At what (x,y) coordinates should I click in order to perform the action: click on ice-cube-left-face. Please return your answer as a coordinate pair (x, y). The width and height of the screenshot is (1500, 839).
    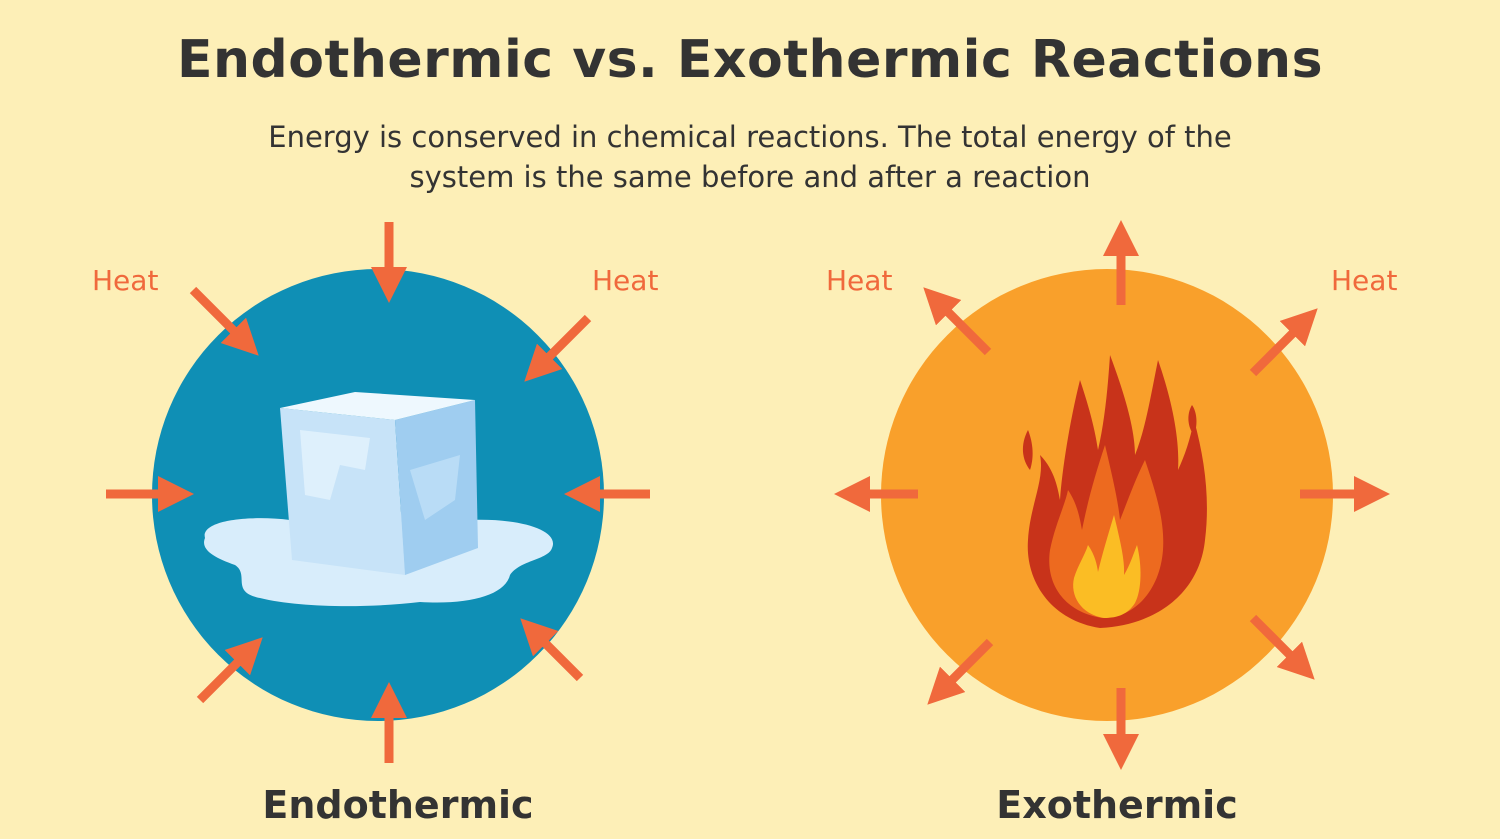
    Looking at the image, I should click on (342, 491).